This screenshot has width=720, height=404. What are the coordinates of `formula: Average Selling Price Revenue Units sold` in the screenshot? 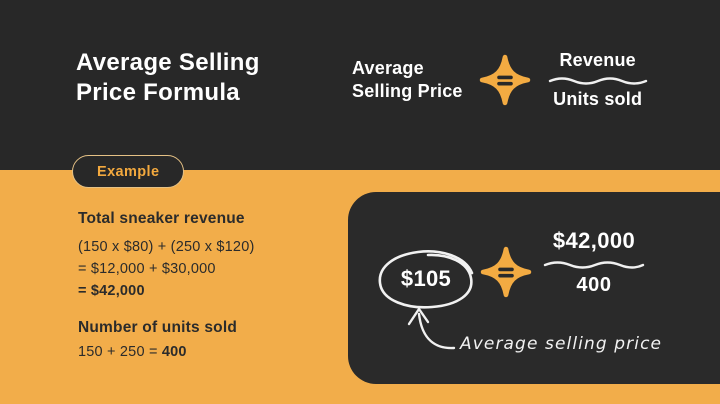 It's located at (500, 80).